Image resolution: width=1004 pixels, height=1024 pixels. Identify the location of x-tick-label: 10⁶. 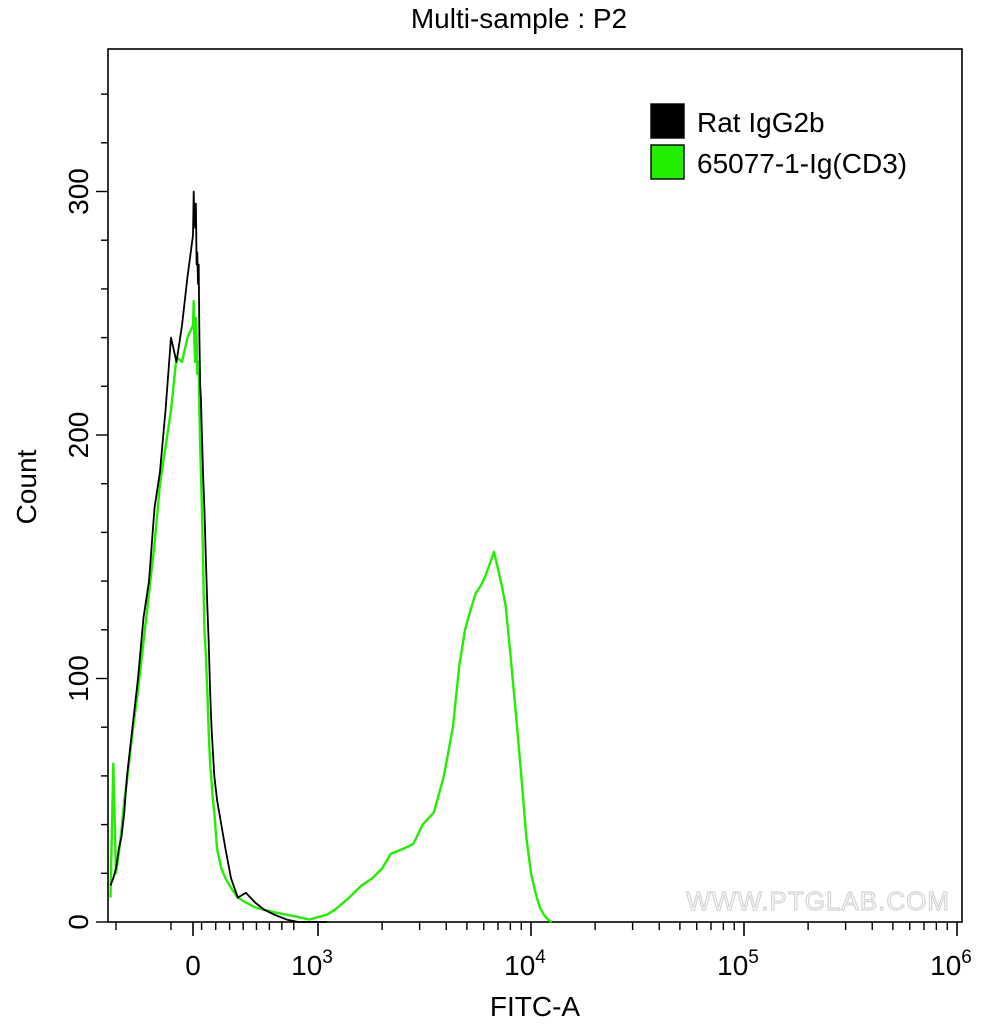
(951, 964).